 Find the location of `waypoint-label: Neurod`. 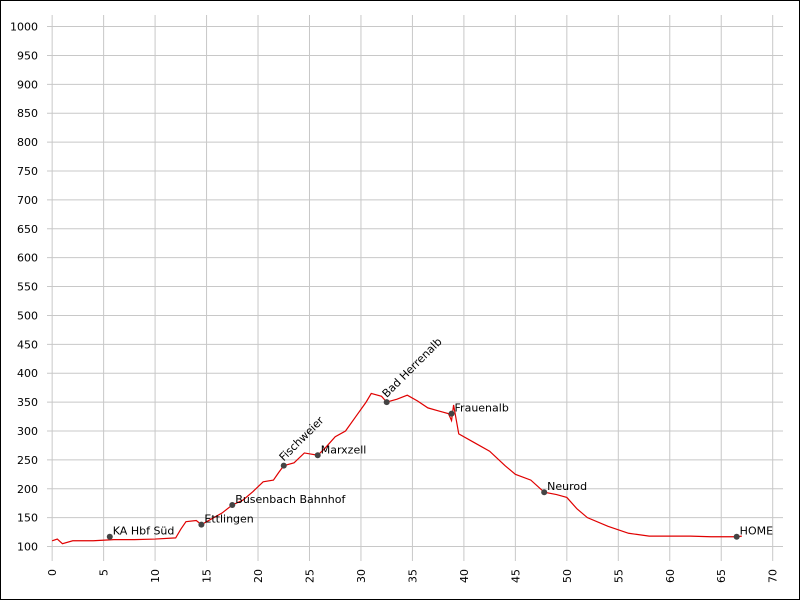

waypoint-label: Neurod is located at coordinates (567, 486).